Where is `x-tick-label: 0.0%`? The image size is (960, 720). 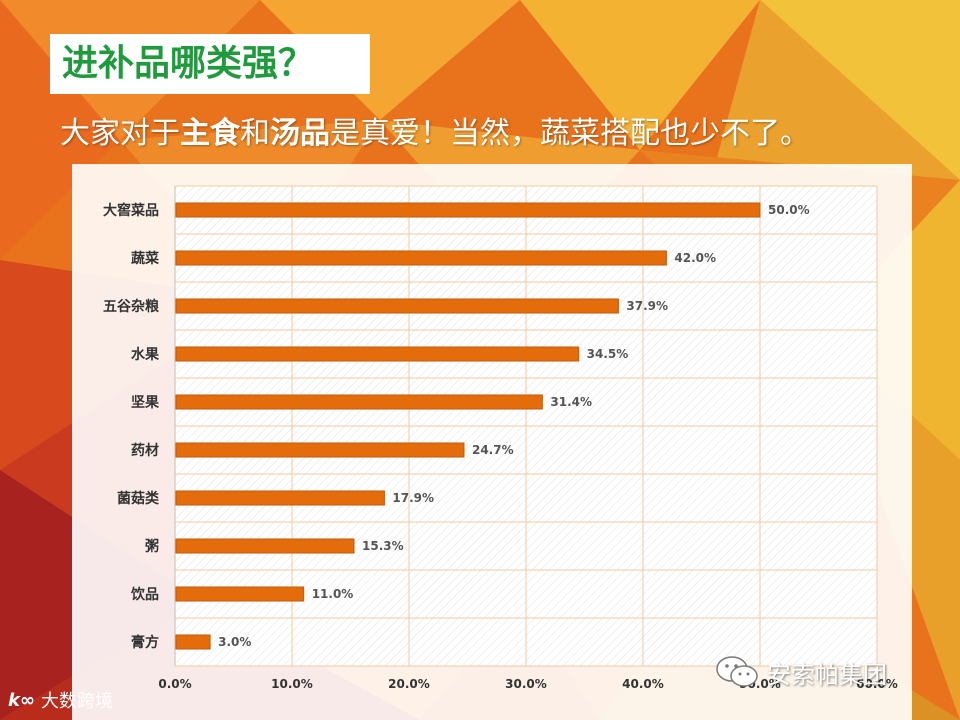 x-tick-label: 0.0% is located at coordinates (174, 684).